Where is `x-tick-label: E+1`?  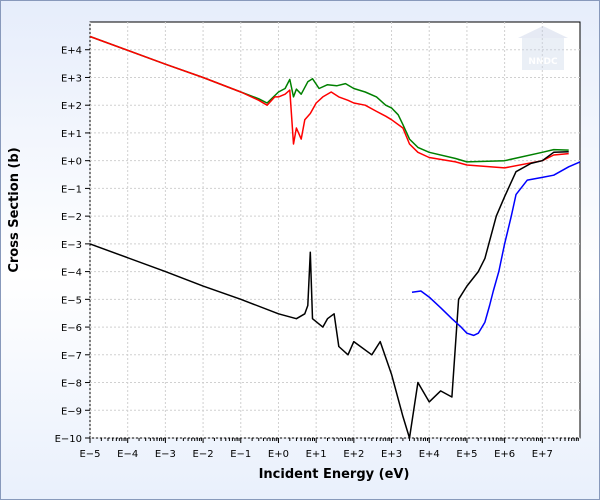 x-tick-label: E+1 is located at coordinates (316, 454).